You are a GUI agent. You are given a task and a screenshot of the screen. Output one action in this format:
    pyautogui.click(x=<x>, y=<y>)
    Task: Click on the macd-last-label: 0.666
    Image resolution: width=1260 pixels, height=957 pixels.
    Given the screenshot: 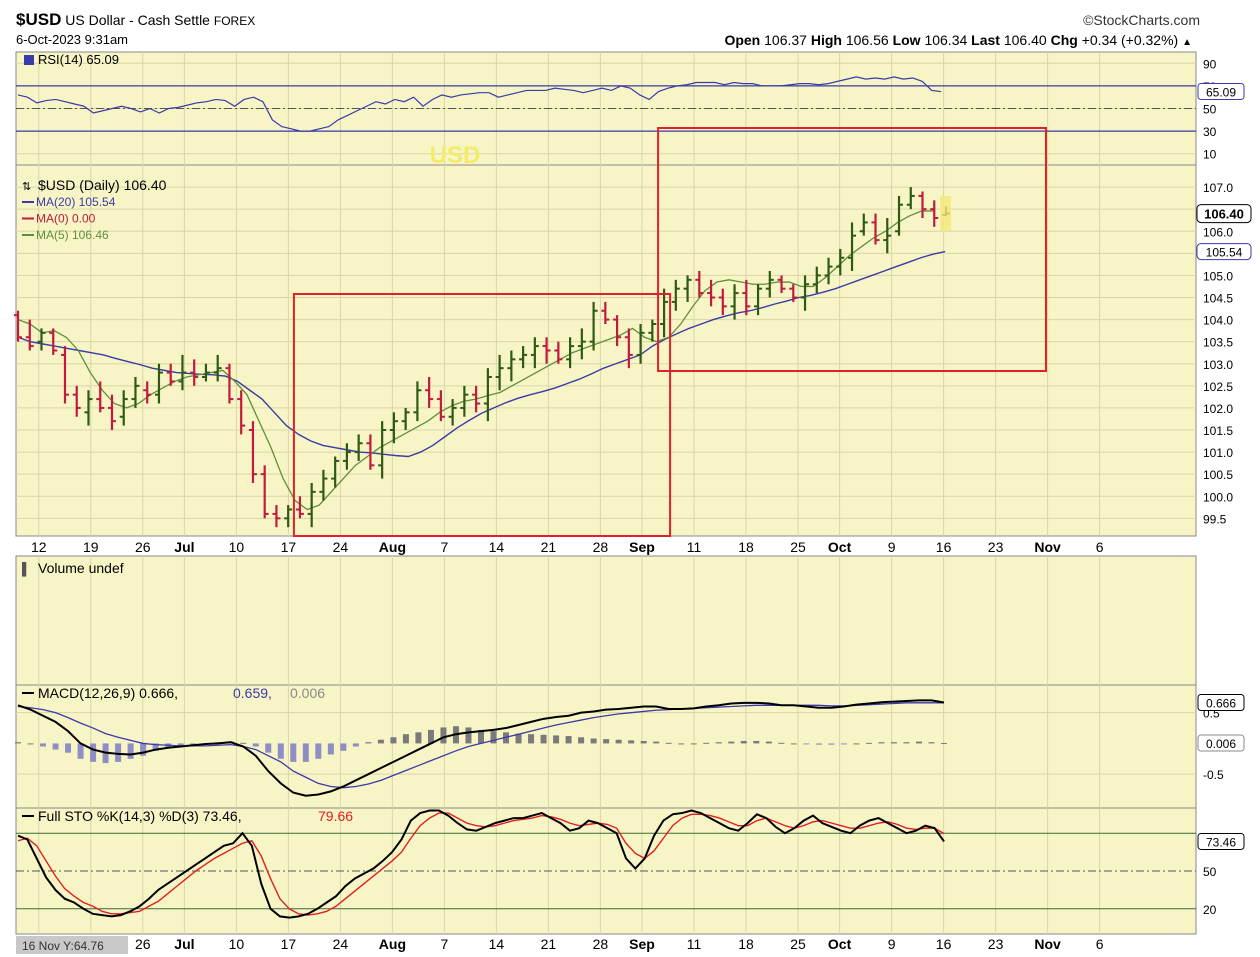 What is the action you would take?
    pyautogui.click(x=1221, y=703)
    